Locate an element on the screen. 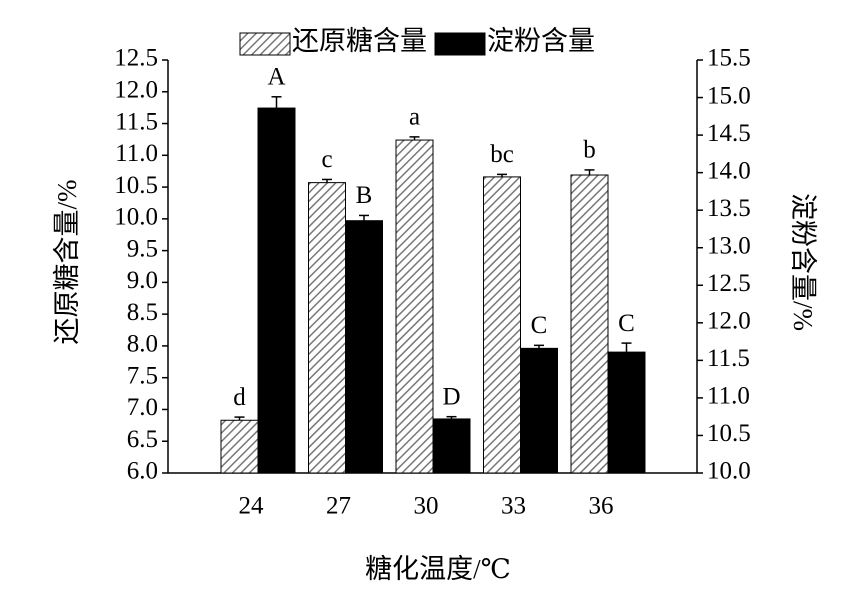 This screenshot has height=591, width=856. y-axis-title: 还原糖含量/% is located at coordinates (67, 262).